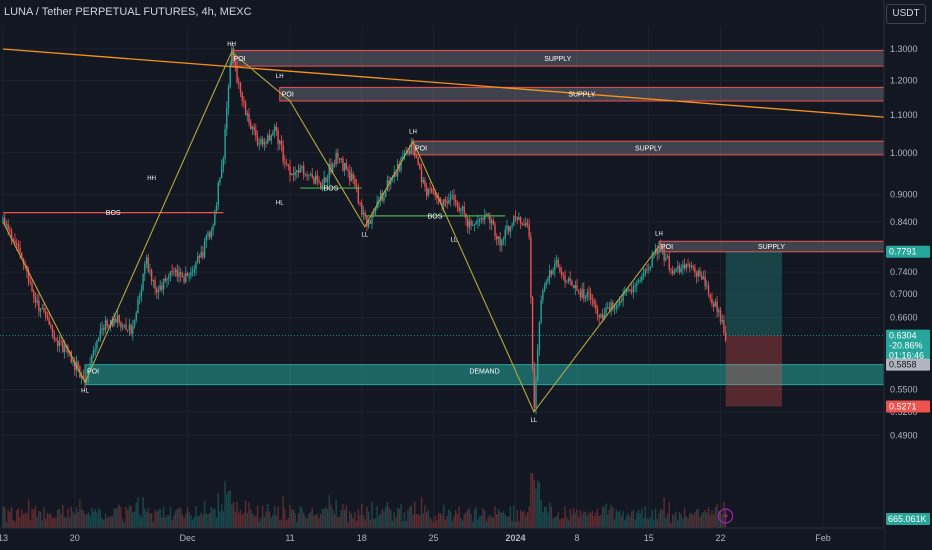 This screenshot has width=932, height=550. What do you see at coordinates (903, 252) in the screenshot?
I see `target-price-tag: 0.7791` at bounding box center [903, 252].